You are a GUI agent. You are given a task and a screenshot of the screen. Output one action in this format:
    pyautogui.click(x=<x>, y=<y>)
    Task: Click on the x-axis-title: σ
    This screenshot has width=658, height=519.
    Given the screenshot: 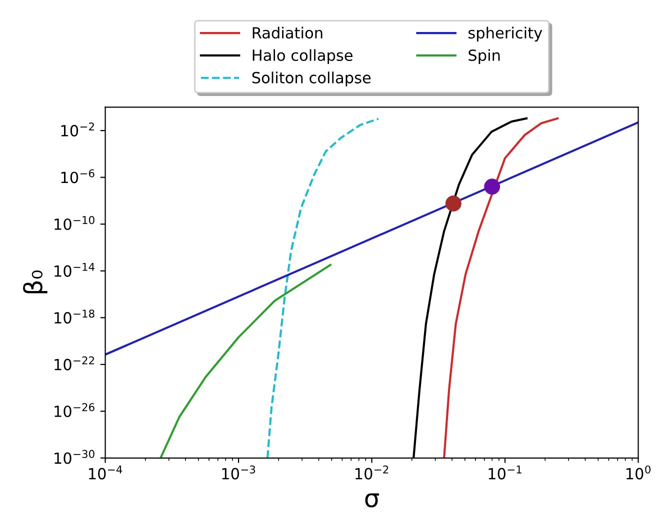 What is the action you would take?
    pyautogui.click(x=372, y=500)
    